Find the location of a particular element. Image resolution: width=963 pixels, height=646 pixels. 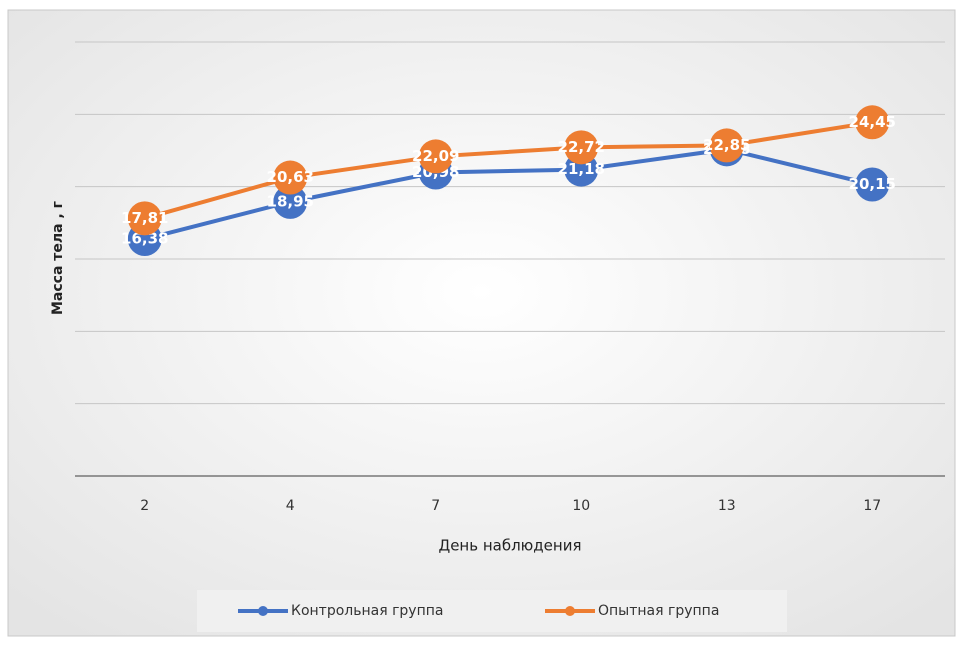

x-tick-label: 4 is located at coordinates (290, 506).